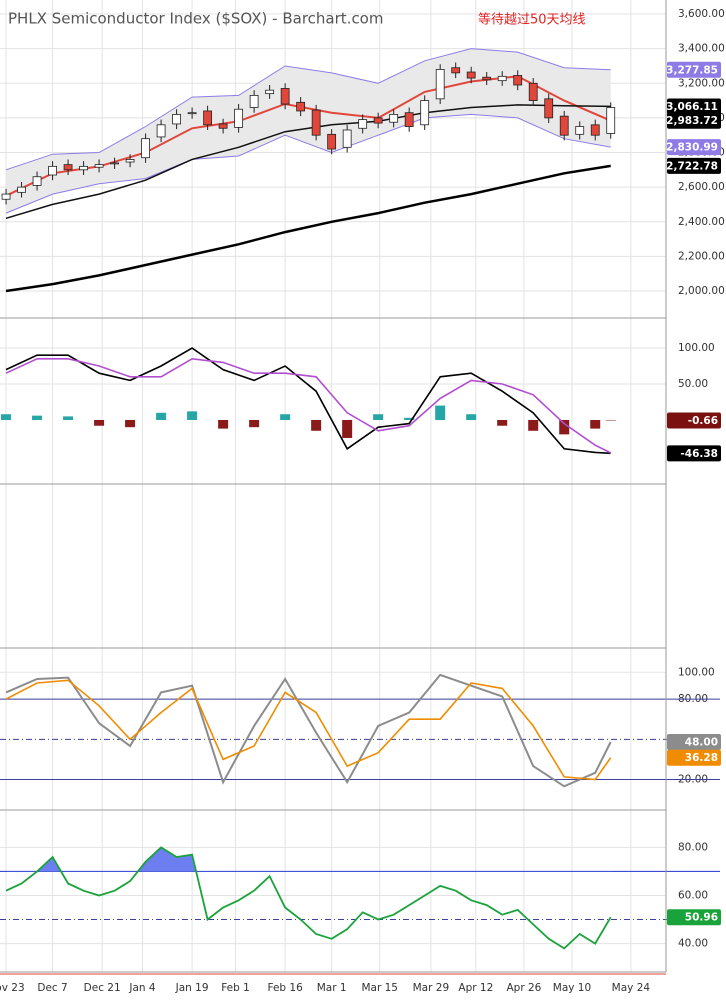 The image size is (726, 1000). What do you see at coordinates (117, 859) in the screenshot?
I see `overbought-fill` at bounding box center [117, 859].